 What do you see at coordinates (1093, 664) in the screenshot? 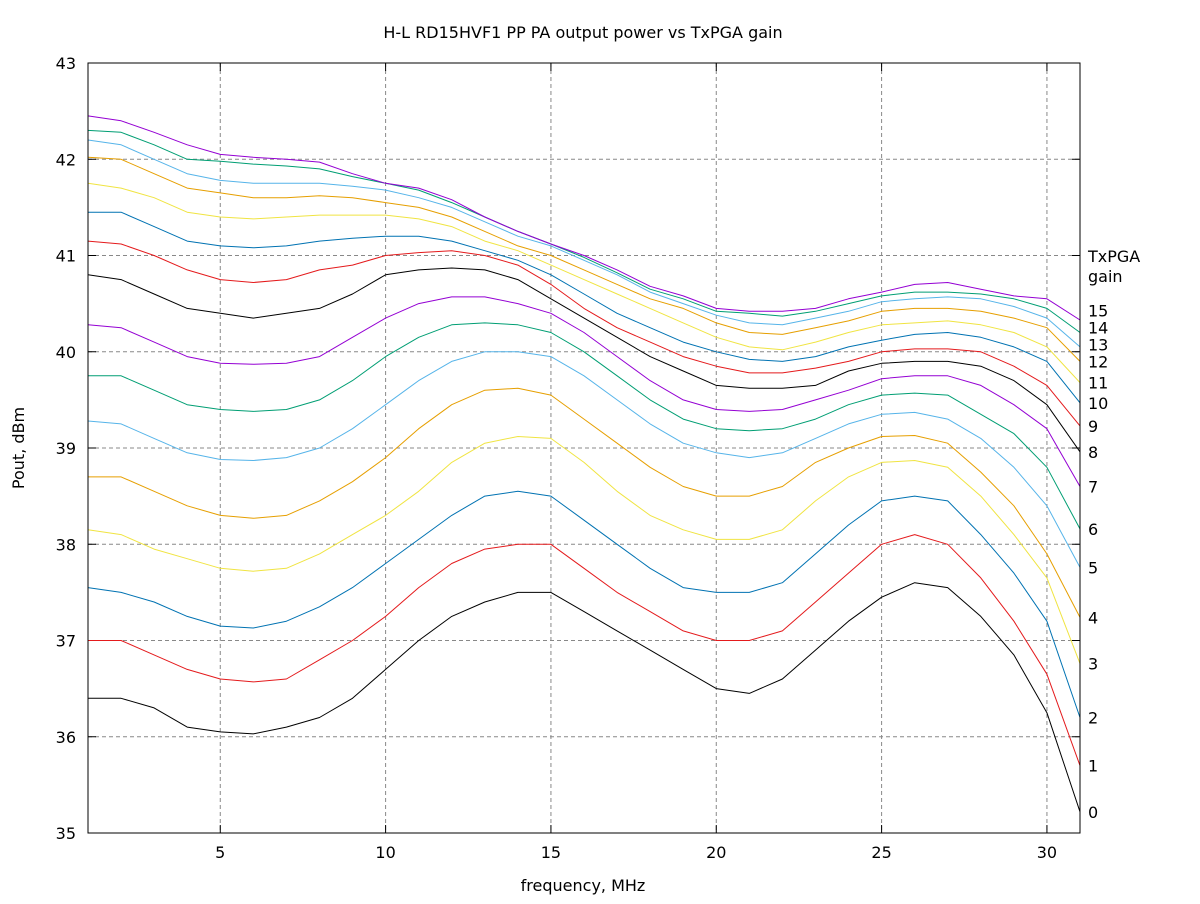
I see `series-label-gain-3: 3` at bounding box center [1093, 664].